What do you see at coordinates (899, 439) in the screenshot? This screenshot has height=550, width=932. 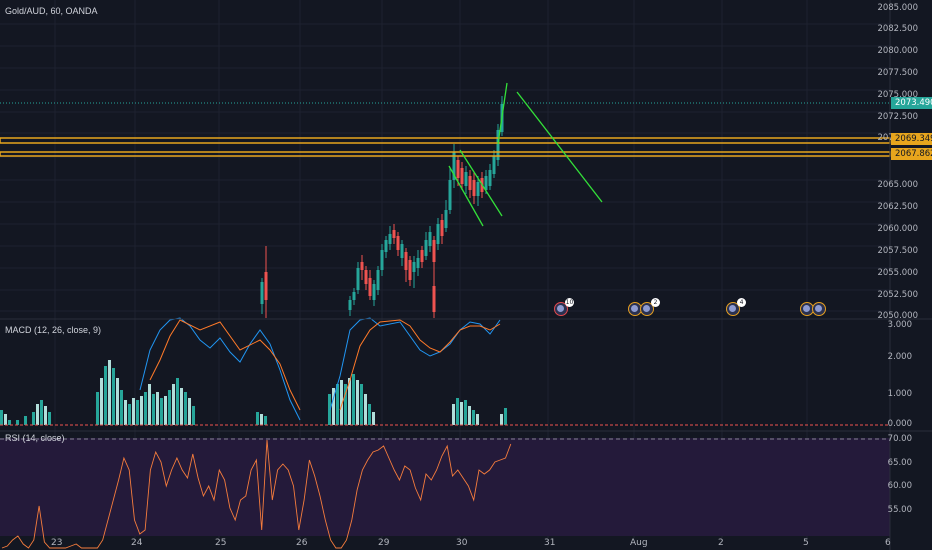 I see `rsi-tick: 70.00` at bounding box center [899, 439].